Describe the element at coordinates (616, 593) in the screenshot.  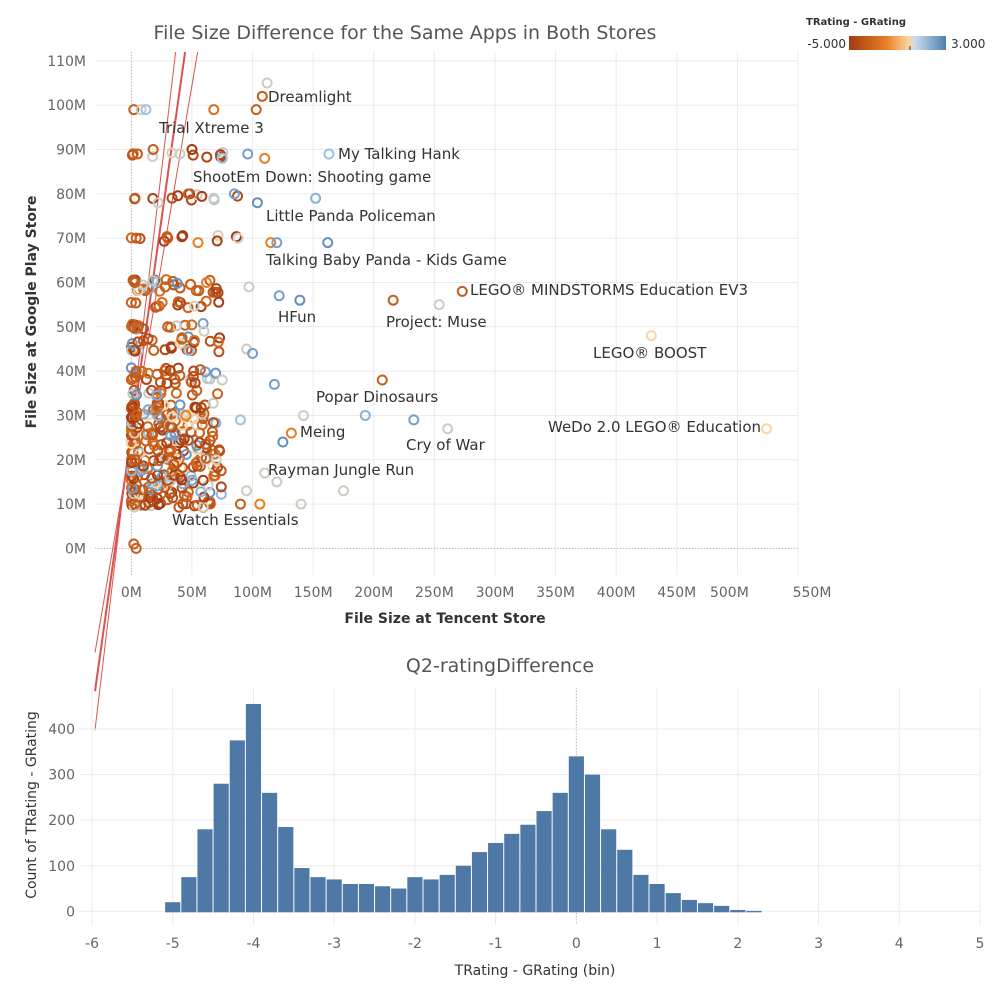
I see `scatter-x-tick-label: 400M` at that location.